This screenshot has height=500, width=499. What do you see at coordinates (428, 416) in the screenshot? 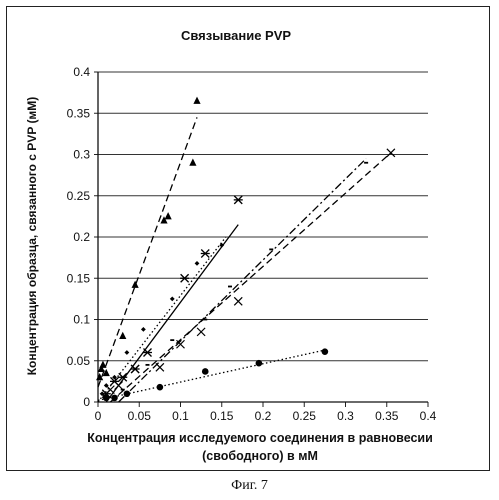
I see `x-tick-label: 0.4` at bounding box center [428, 416].